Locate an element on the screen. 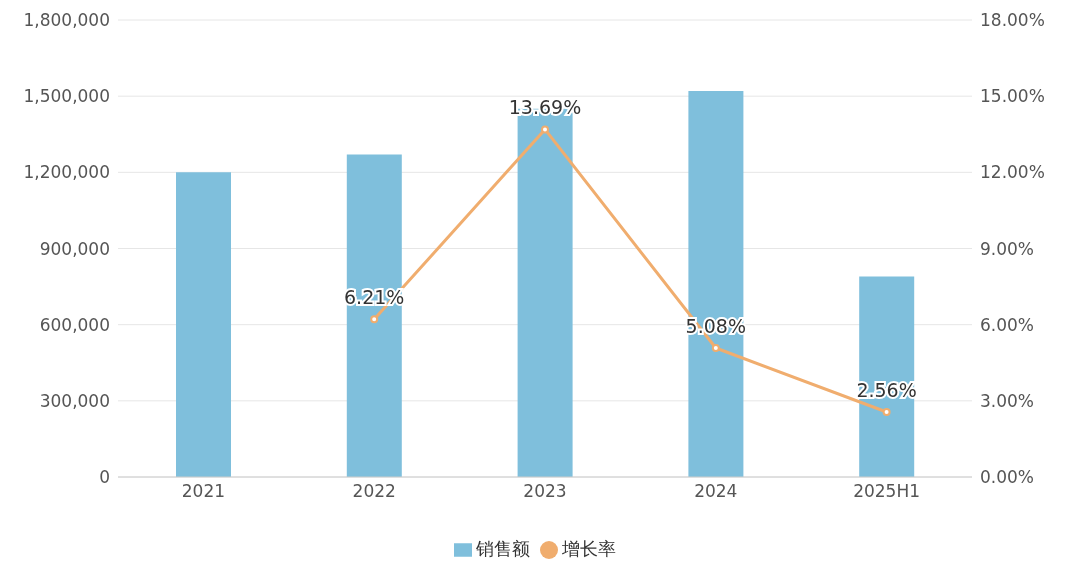 The height and width of the screenshot is (579, 1080). y-tick-label: 1,500,000 is located at coordinates (66, 96).